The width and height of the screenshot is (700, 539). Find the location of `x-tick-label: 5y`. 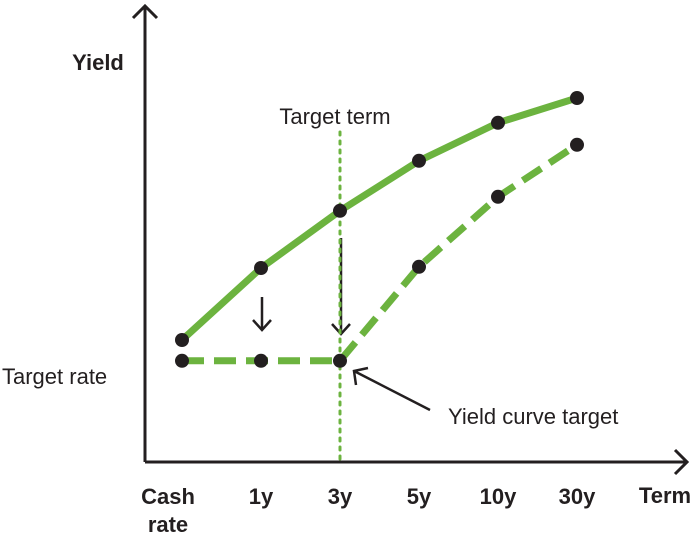

x-tick-label: 5y is located at coordinates (419, 496).